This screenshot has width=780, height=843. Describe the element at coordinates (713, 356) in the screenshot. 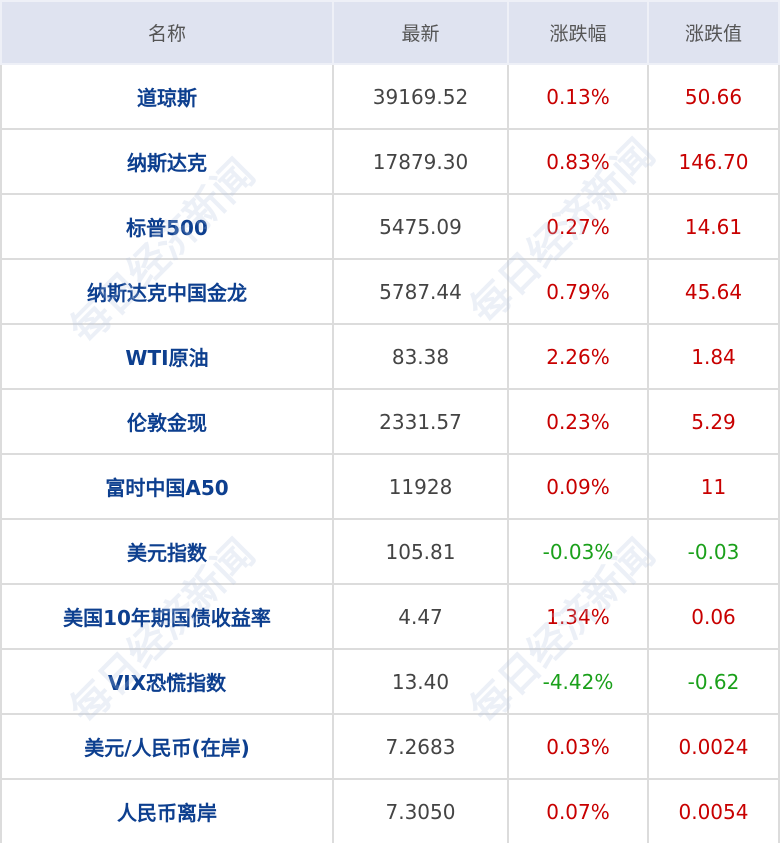

I see `quote-change-value: 1.84` at that location.